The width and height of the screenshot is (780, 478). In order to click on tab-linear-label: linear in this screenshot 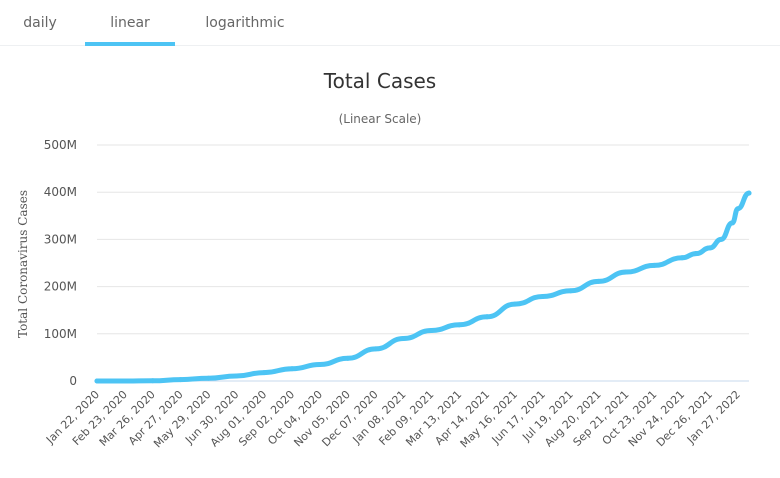, I will do `click(130, 23)`.